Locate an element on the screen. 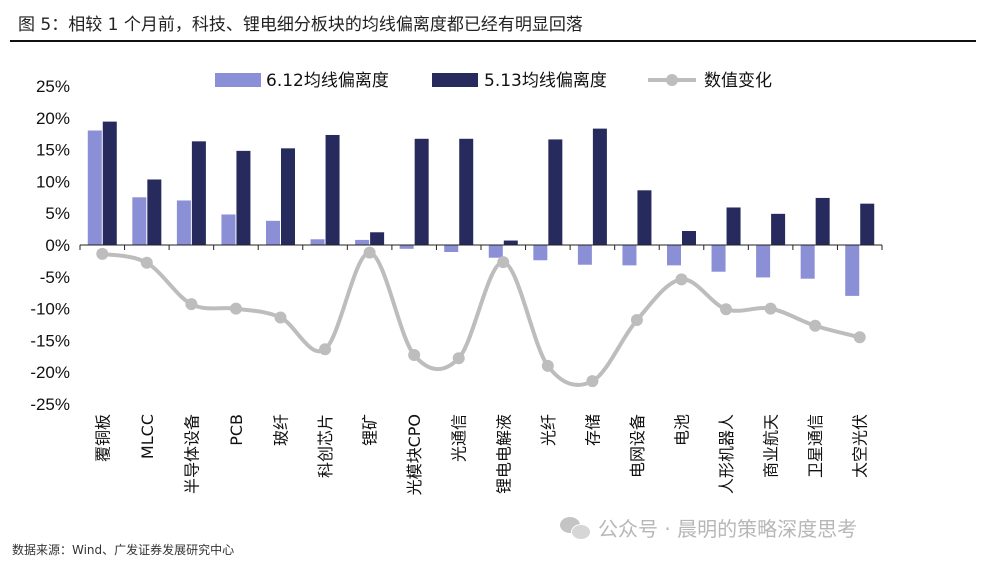 This screenshot has height=566, width=984. category-label: MLCC is located at coordinates (147, 436).